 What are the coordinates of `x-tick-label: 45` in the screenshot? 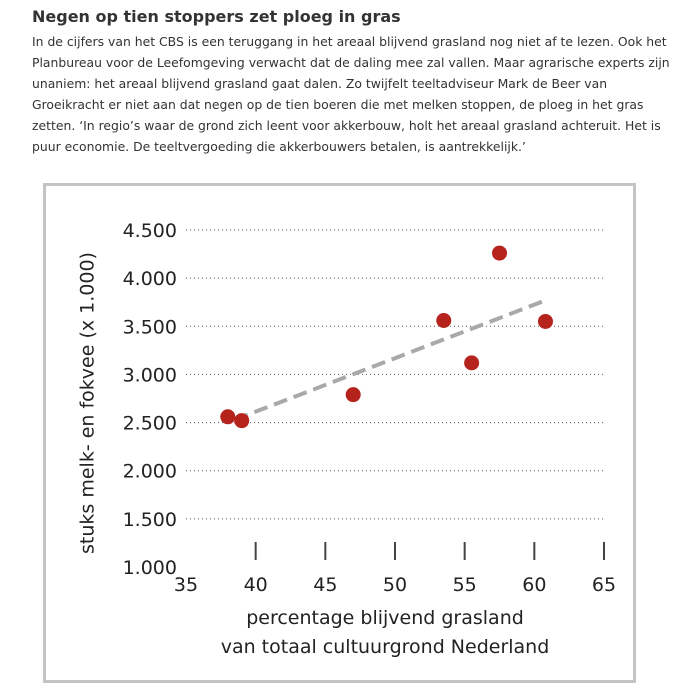 It's located at (325, 585).